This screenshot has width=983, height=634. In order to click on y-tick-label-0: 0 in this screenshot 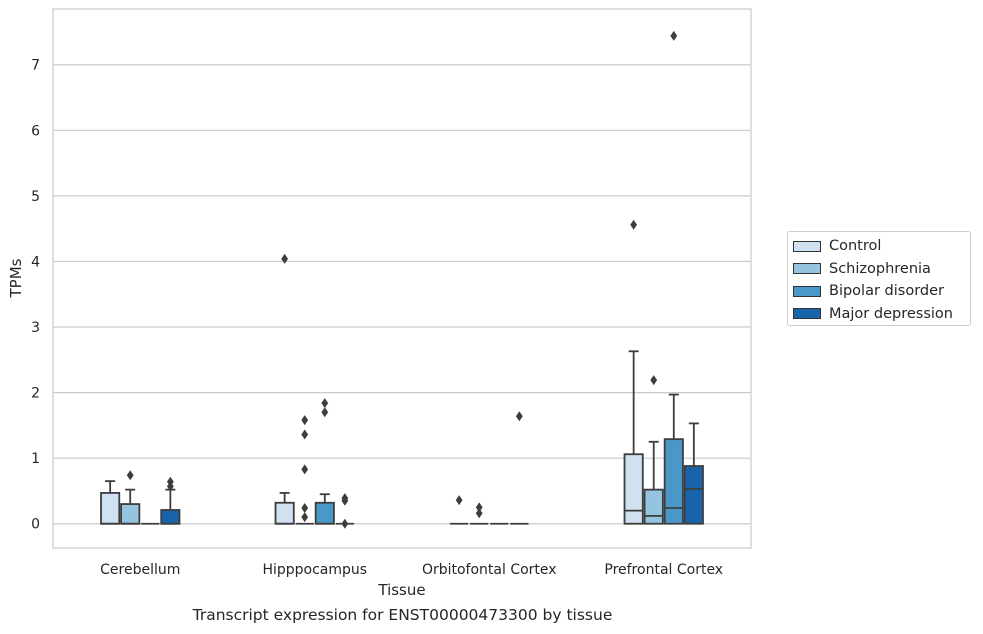, I will do `click(35, 525)`.